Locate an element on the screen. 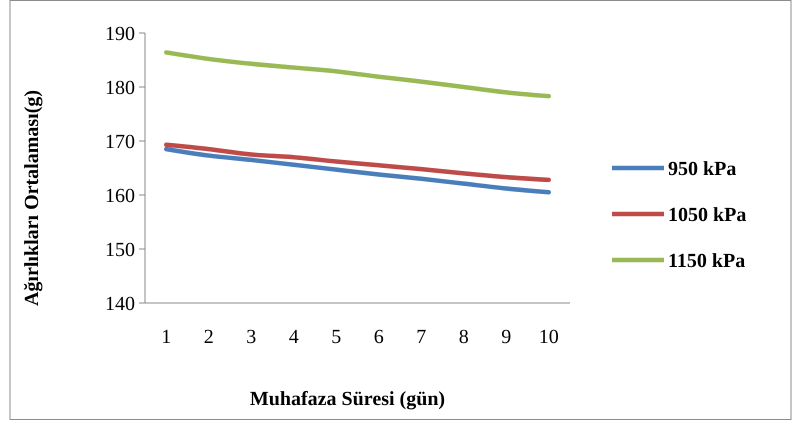  legend-label: 950 kPa is located at coordinates (702, 169).